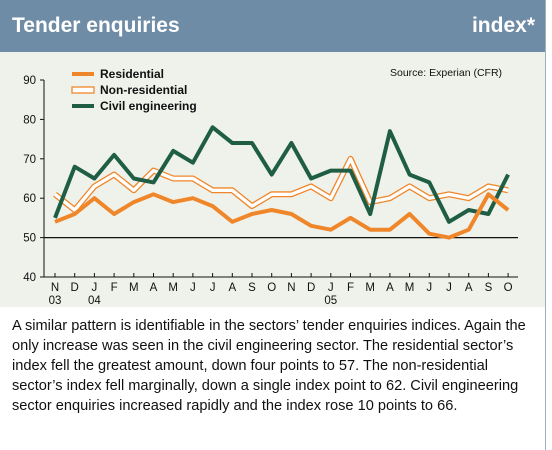  I want to click on y-tick-label: 70, so click(29, 160).